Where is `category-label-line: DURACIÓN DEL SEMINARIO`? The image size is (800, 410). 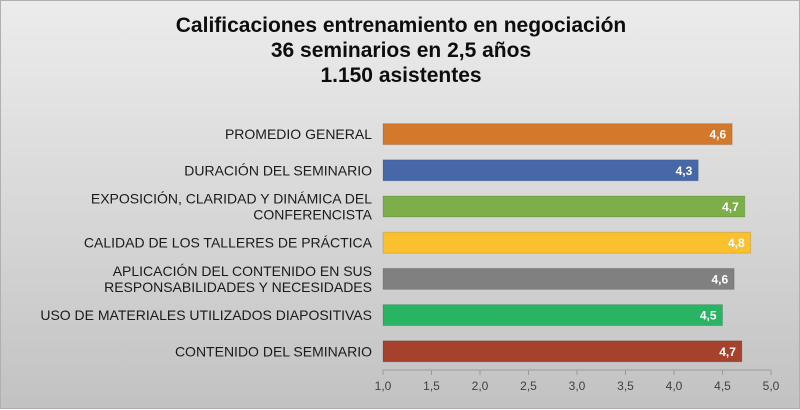
category-label-line: DURACIÓN DEL SEMINARIO is located at coordinates (278, 170).